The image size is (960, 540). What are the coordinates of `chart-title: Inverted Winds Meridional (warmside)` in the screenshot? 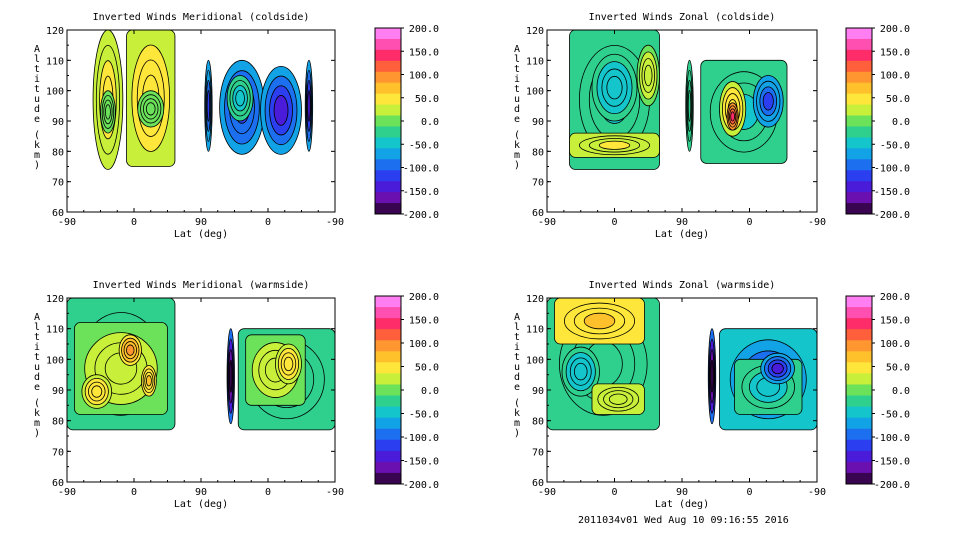 It's located at (201, 285).